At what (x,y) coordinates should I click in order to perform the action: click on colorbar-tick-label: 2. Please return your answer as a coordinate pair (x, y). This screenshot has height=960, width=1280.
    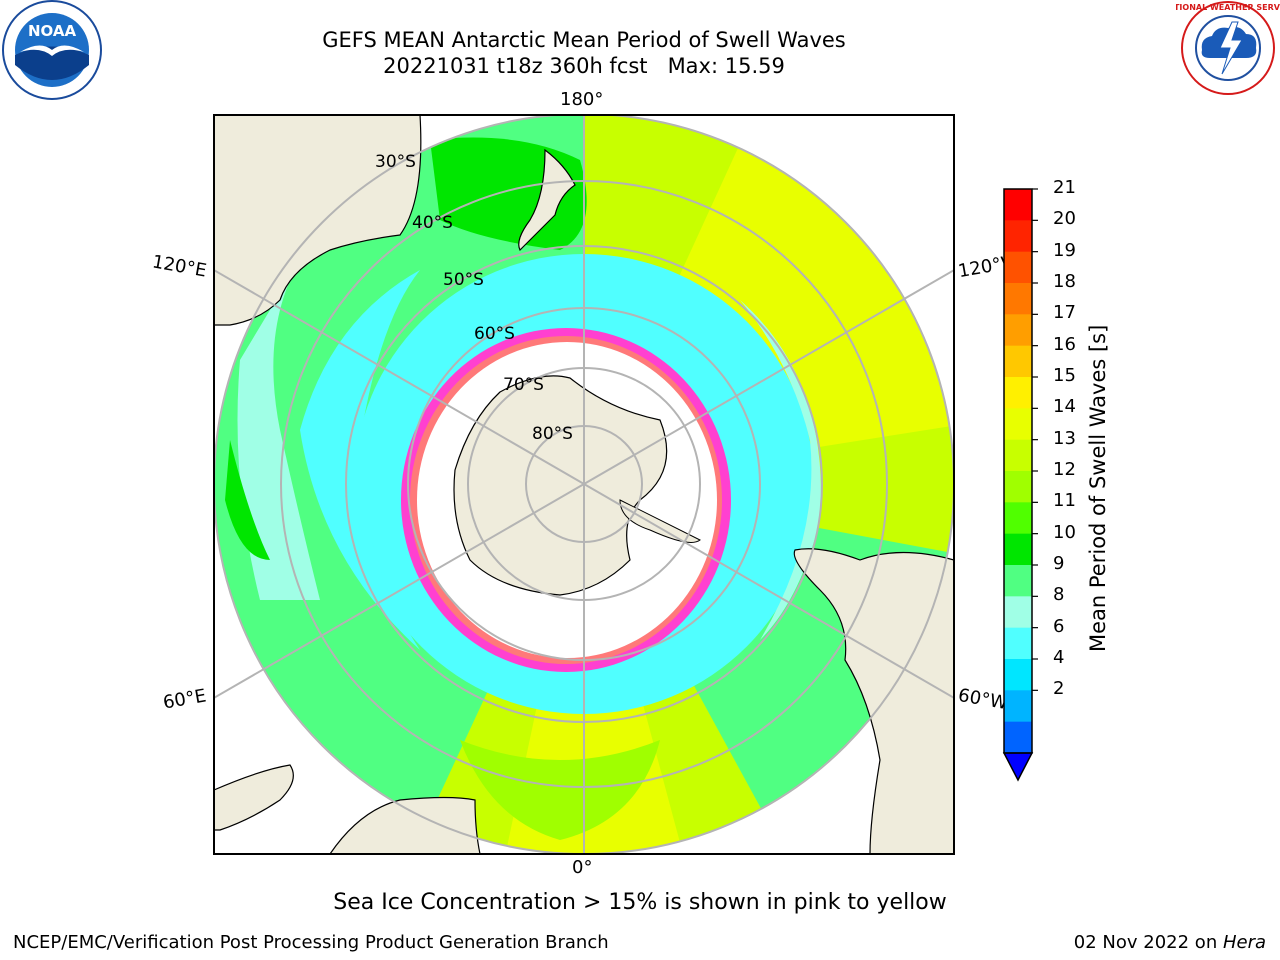
    Looking at the image, I should click on (1059, 689).